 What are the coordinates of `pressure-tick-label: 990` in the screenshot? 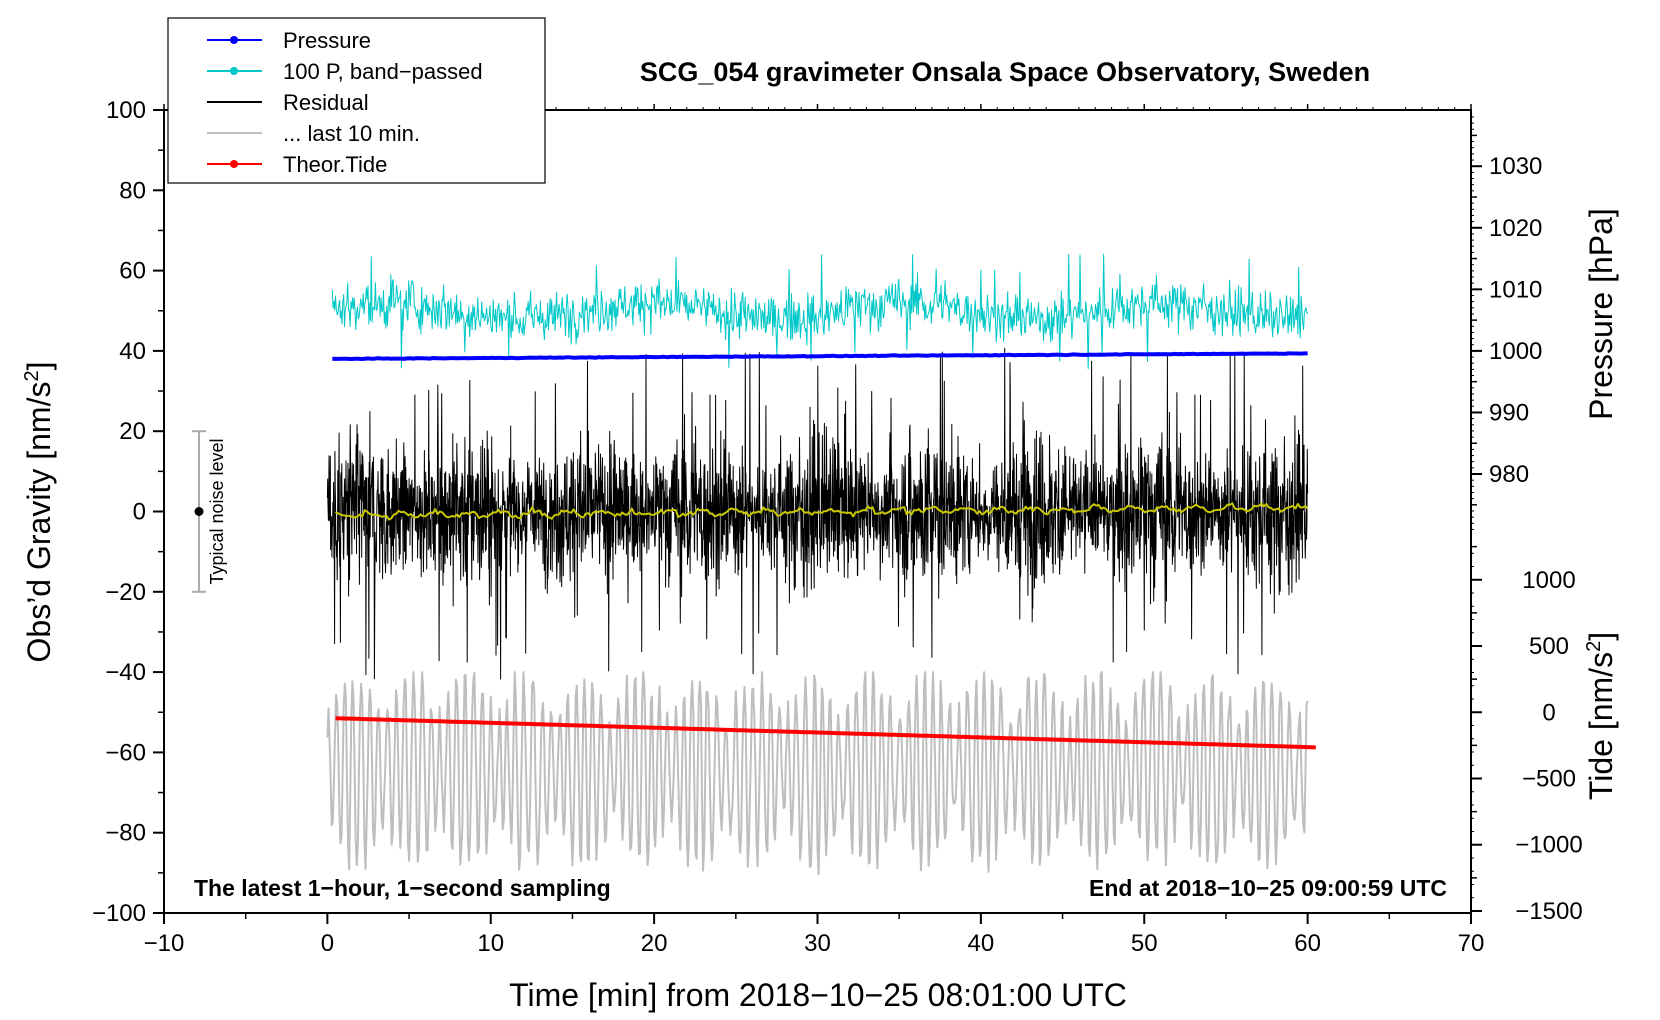 It's located at (1509, 412).